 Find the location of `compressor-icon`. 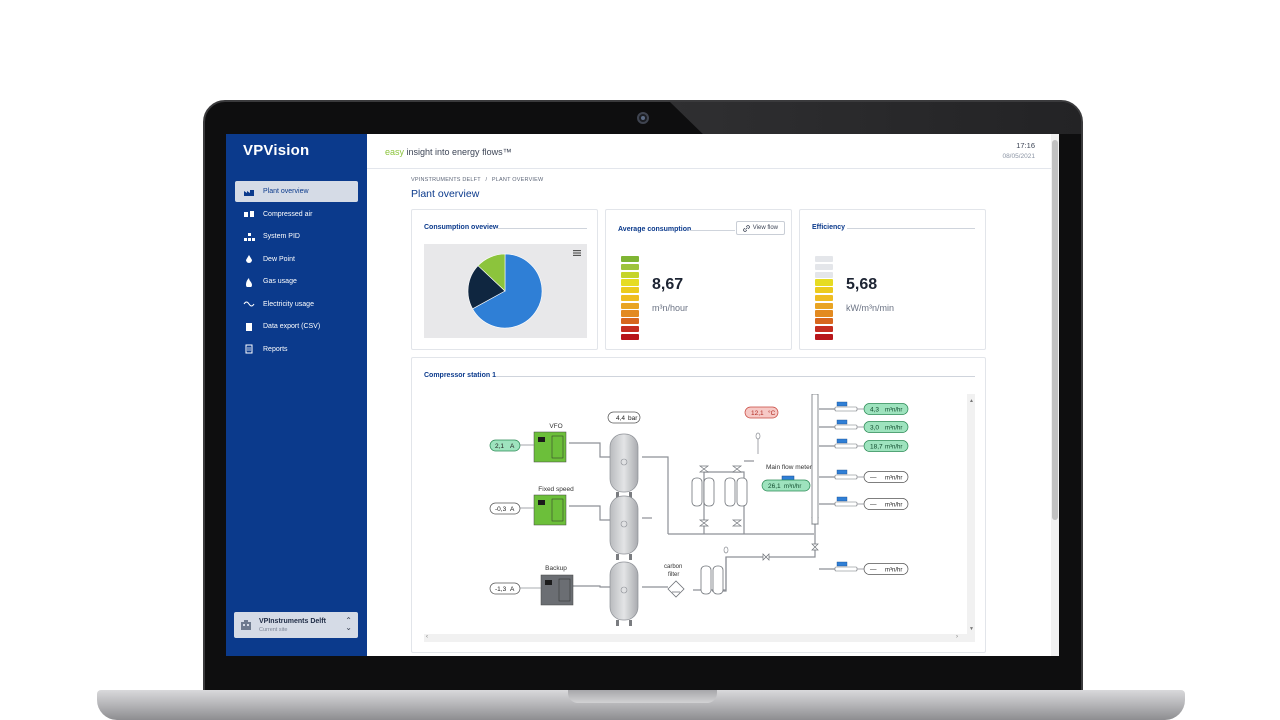

compressor-icon is located at coordinates (249, 214).